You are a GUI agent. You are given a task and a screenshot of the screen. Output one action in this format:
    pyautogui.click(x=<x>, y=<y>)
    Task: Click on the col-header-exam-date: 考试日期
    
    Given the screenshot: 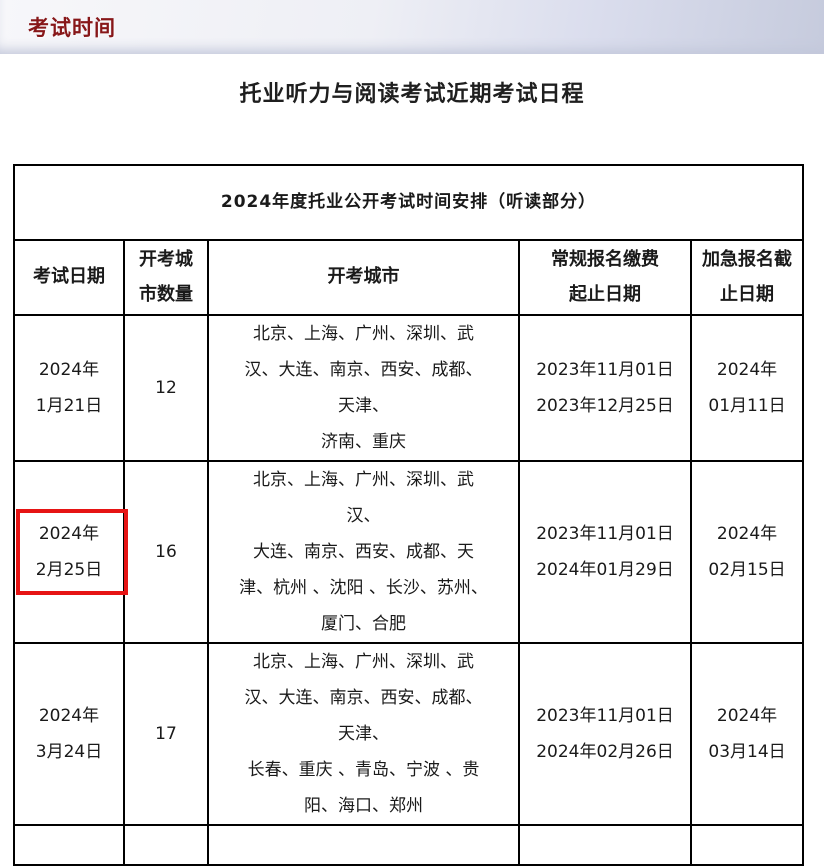 What is the action you would take?
    pyautogui.click(x=69, y=277)
    